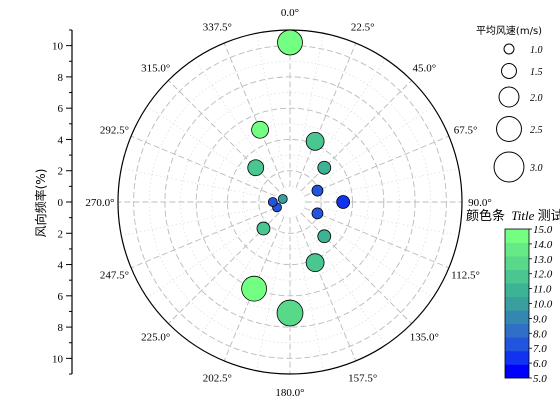  Describe the element at coordinates (540, 349) in the screenshot. I see `colorbar-tick-label: 7.0` at that location.